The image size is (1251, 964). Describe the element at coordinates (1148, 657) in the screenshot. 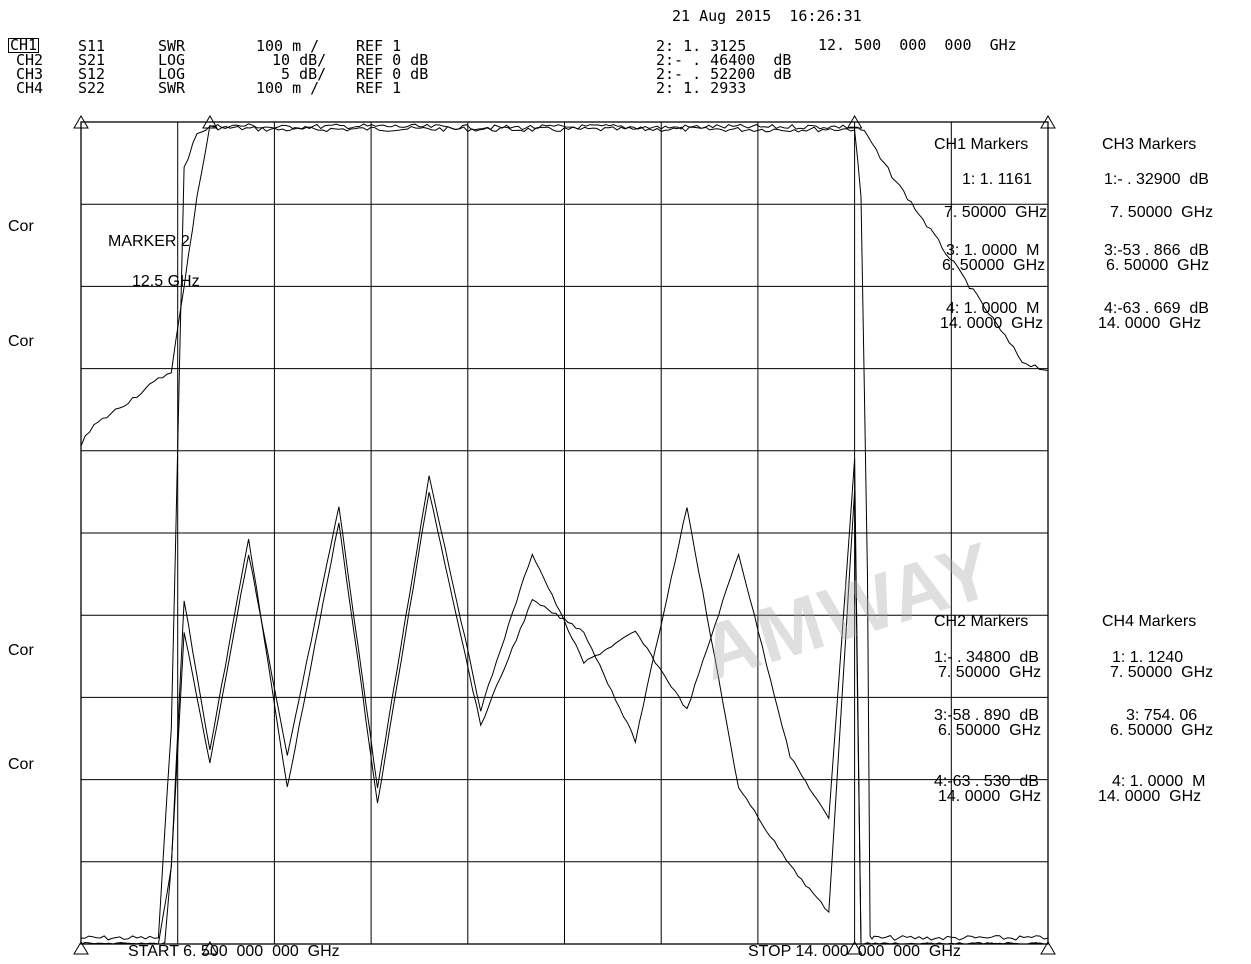

I see `ch4-marker1-value: 1: 1. 1240` at that location.